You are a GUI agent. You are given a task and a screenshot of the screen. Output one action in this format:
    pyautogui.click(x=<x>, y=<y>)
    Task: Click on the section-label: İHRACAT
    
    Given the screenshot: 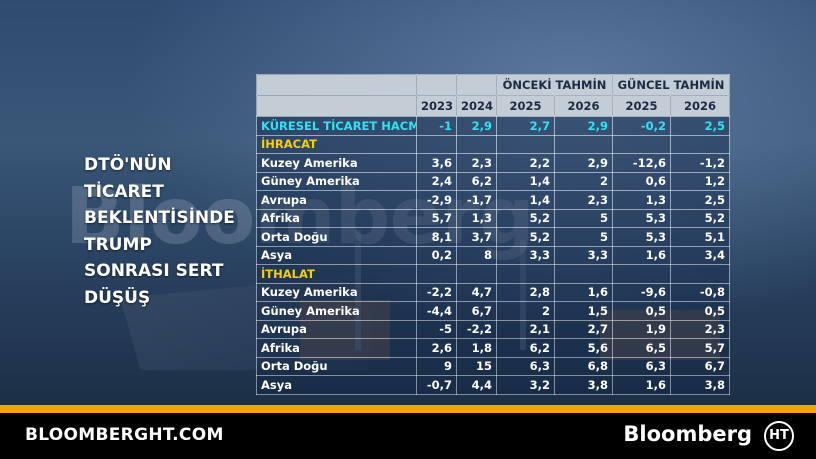 What is the action you would take?
    pyautogui.click(x=336, y=144)
    